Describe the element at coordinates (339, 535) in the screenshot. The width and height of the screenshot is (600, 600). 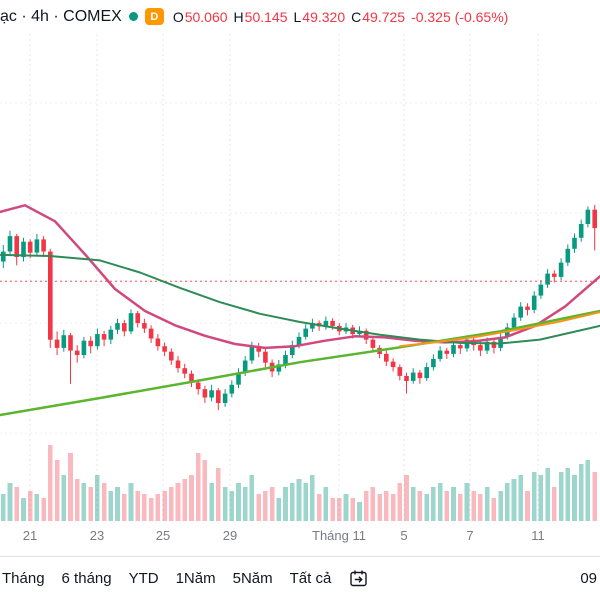
I see `x-axis-label: Tháng 11` at that location.